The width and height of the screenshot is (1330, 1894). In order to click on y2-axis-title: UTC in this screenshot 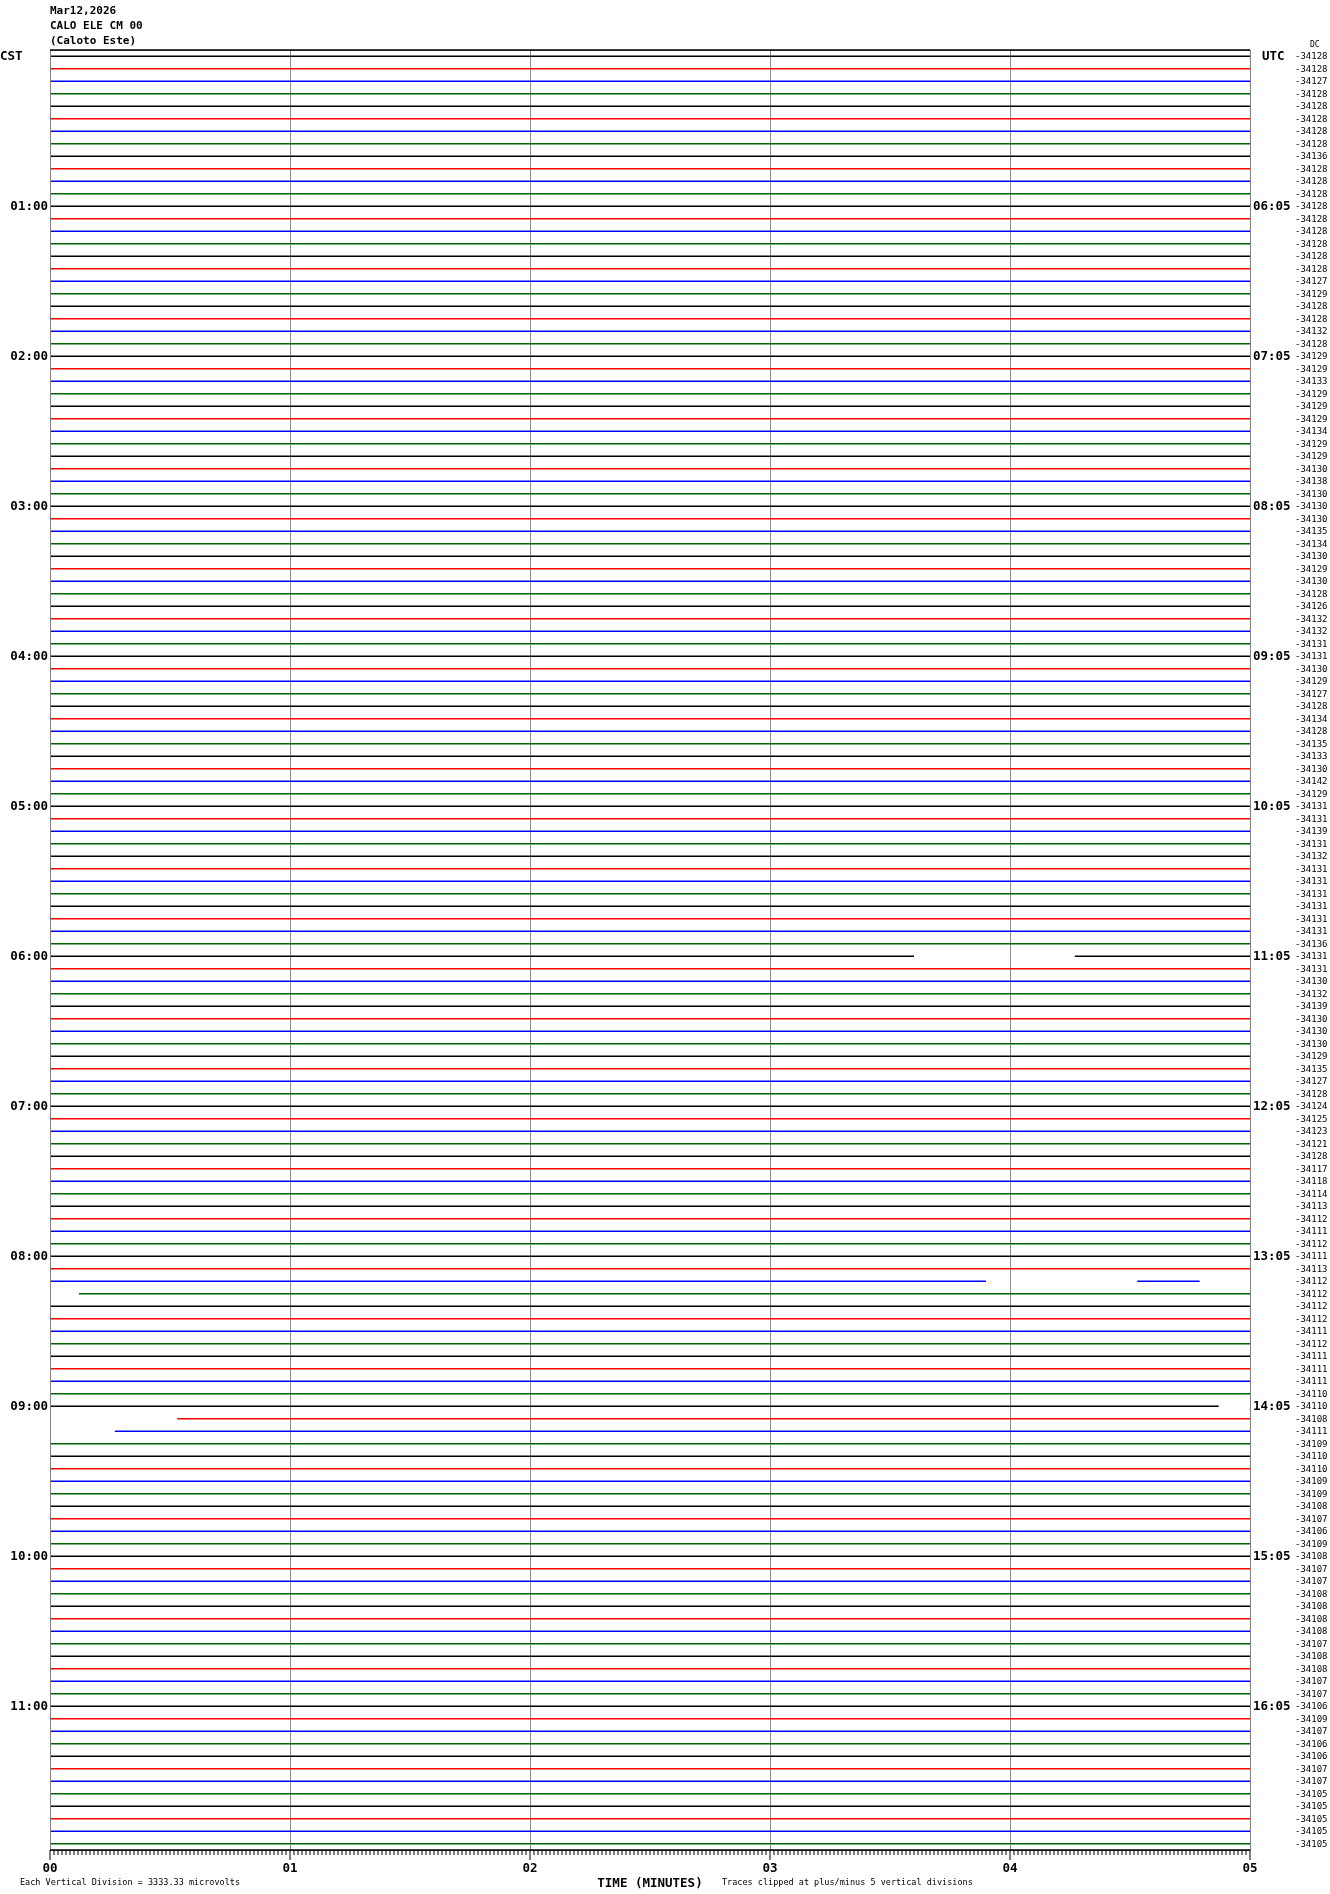, I will do `click(1273, 55)`.